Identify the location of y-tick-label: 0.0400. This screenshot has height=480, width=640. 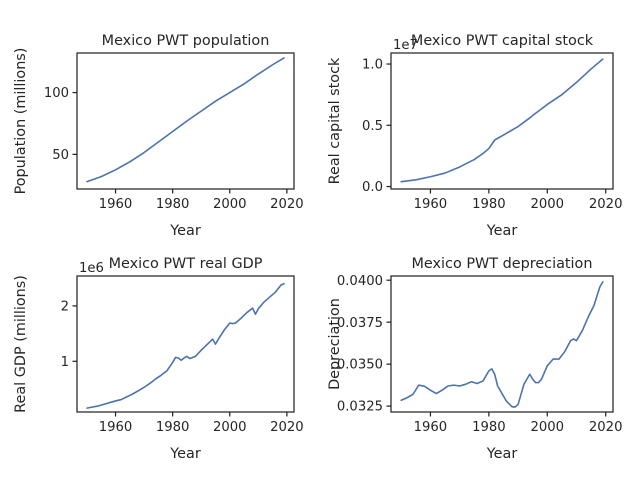
(360, 281).